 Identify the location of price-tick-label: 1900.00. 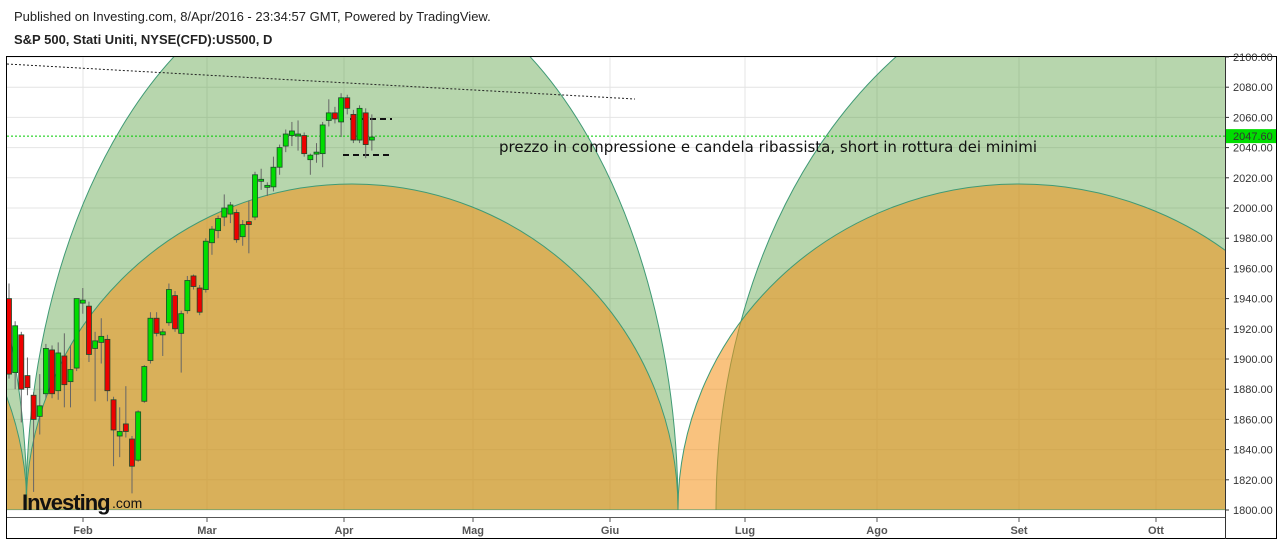
(1253, 360).